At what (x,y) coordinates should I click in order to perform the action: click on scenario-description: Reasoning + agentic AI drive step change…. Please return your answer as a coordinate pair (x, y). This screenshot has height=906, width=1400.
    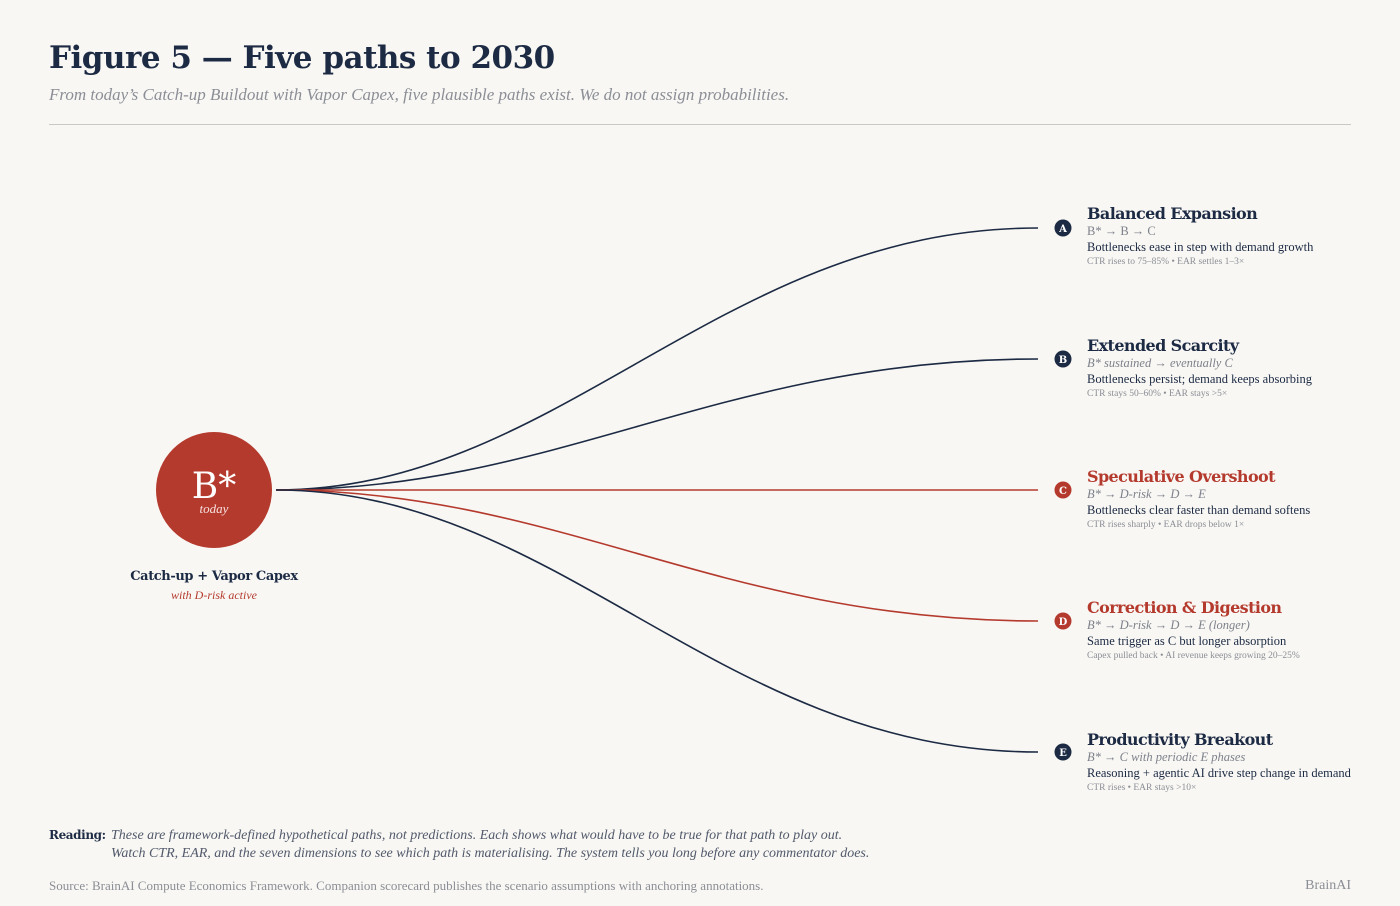
    Looking at the image, I should click on (1219, 773).